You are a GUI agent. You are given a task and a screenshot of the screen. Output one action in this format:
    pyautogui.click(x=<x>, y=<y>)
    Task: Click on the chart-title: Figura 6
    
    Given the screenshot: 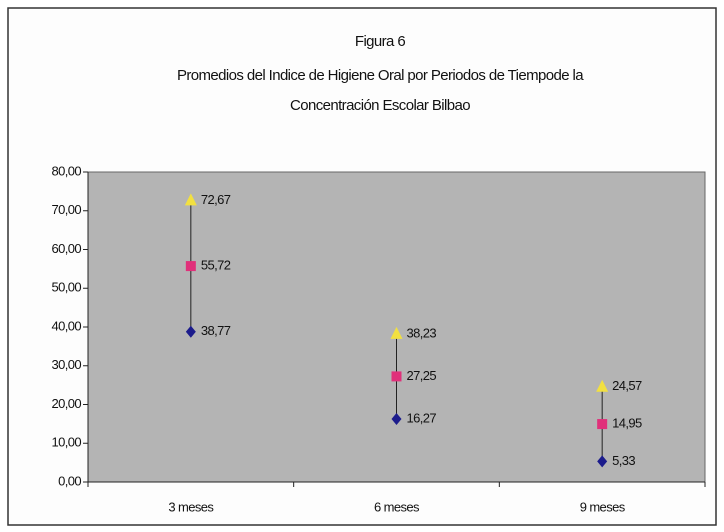 What is the action you would take?
    pyautogui.click(x=380, y=41)
    